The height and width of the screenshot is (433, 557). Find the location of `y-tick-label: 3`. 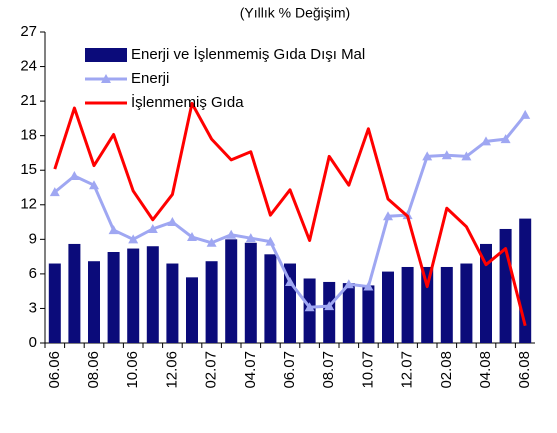

y-tick-label: 3 is located at coordinates (33, 307).